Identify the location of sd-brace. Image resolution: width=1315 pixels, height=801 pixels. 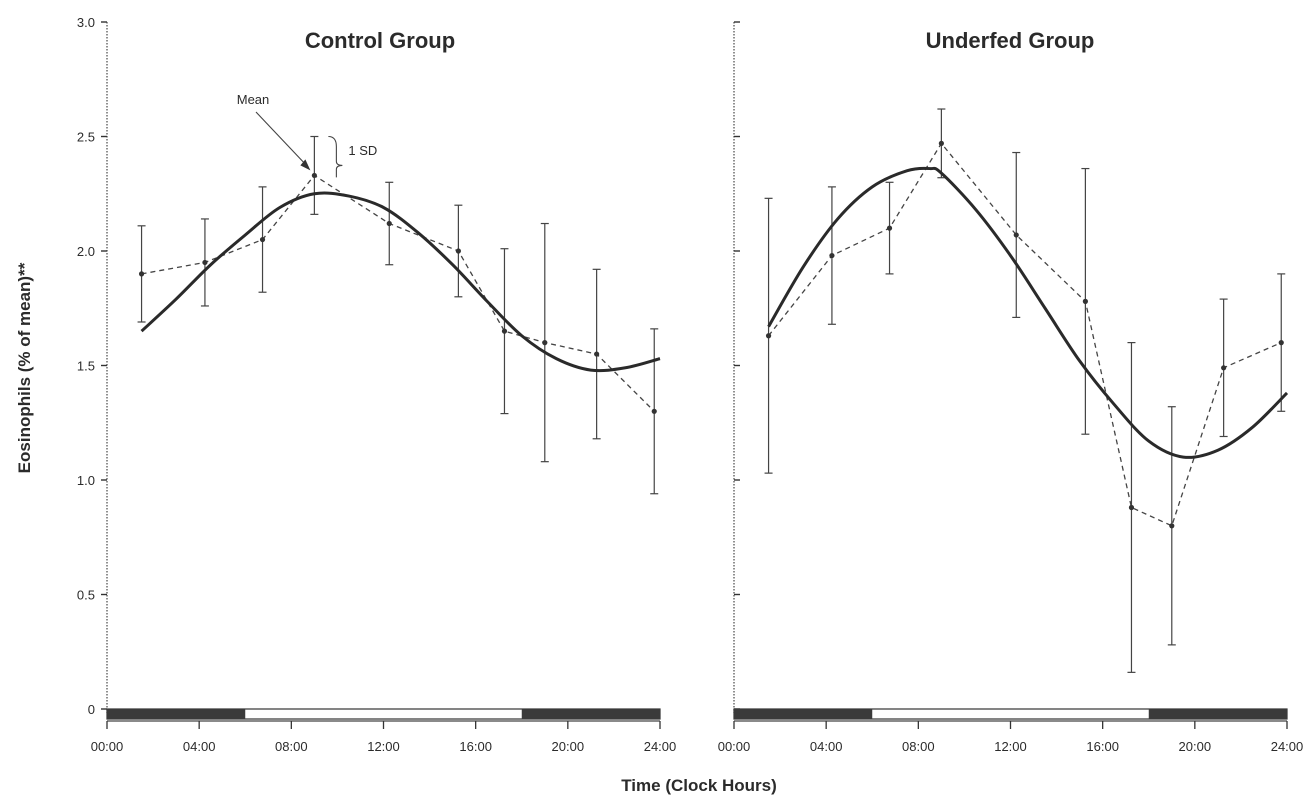
(335, 156).